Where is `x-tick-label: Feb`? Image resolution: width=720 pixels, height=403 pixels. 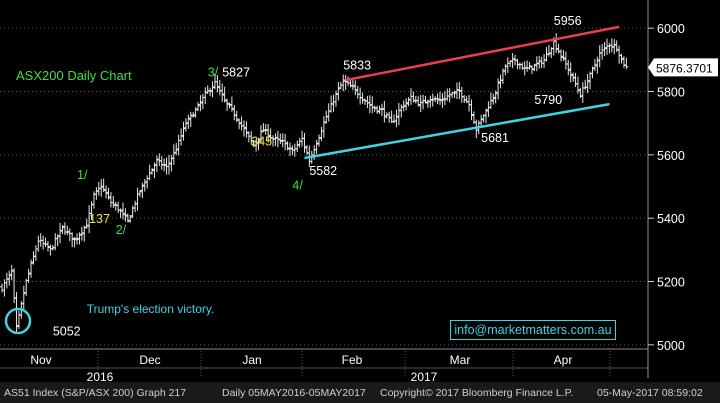
x-tick-label: Feb is located at coordinates (352, 360).